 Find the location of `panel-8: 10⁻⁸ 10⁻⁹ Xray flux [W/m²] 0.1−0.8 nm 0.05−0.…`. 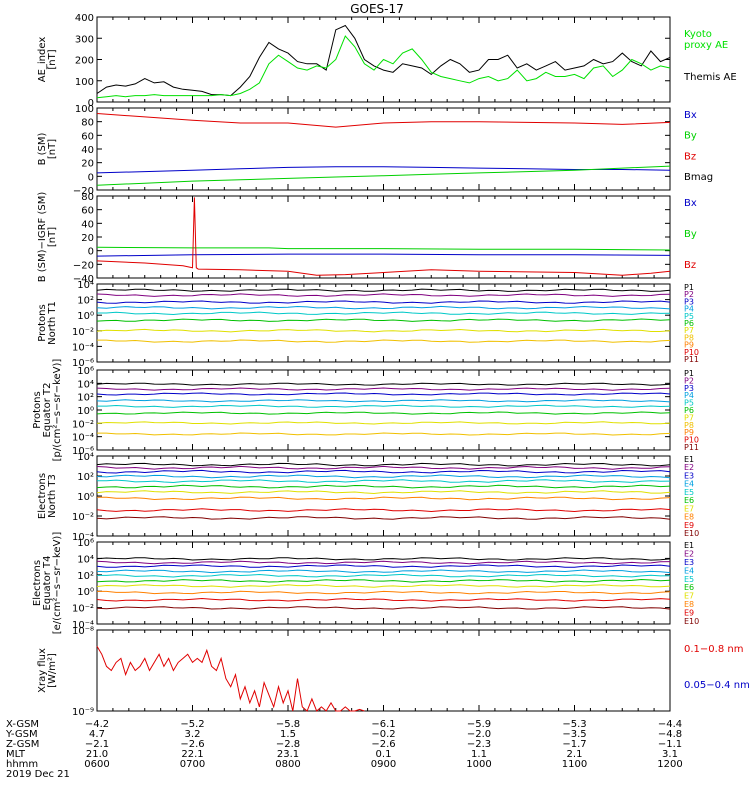

panel-8: 10⁻⁸ 10⁻⁹ Xray flux [W/m²] 0.1−0.8 nm 0.05−0.… is located at coordinates (393, 672).